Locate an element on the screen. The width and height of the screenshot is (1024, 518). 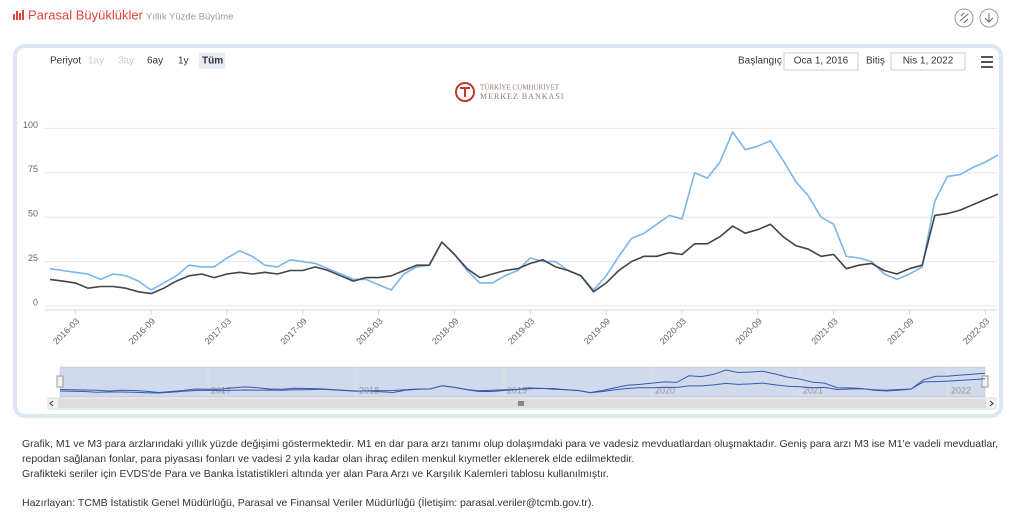
period-button: 6ay is located at coordinates (155, 61).